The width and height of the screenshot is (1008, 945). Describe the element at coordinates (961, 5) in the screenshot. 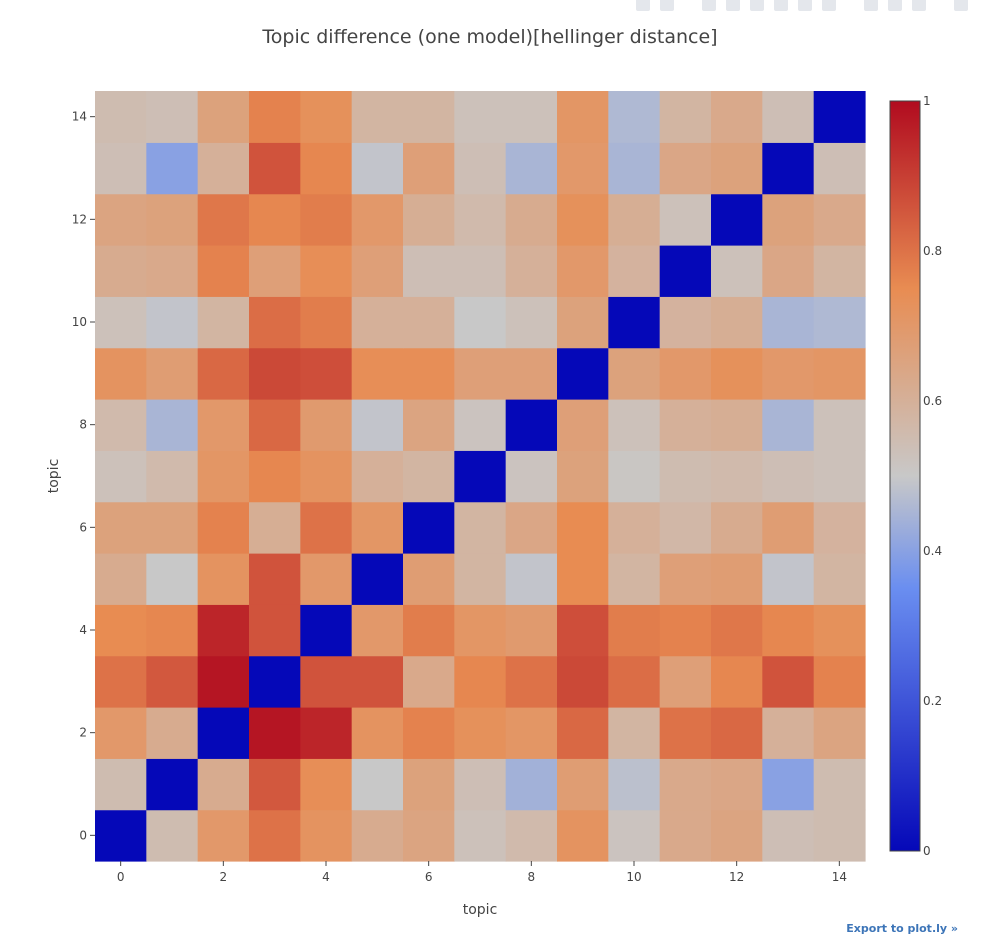

I see `plotly-logo-icon` at that location.